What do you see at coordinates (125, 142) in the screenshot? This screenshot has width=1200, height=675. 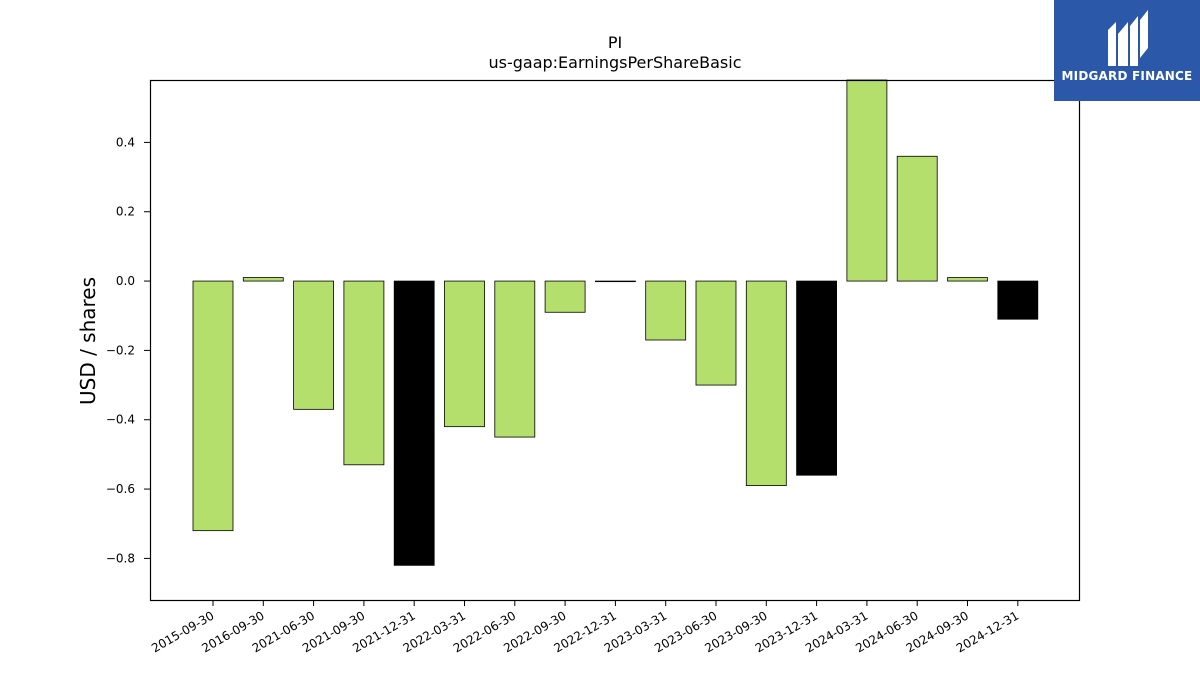 I see `y-tick-label: 0.4` at bounding box center [125, 142].